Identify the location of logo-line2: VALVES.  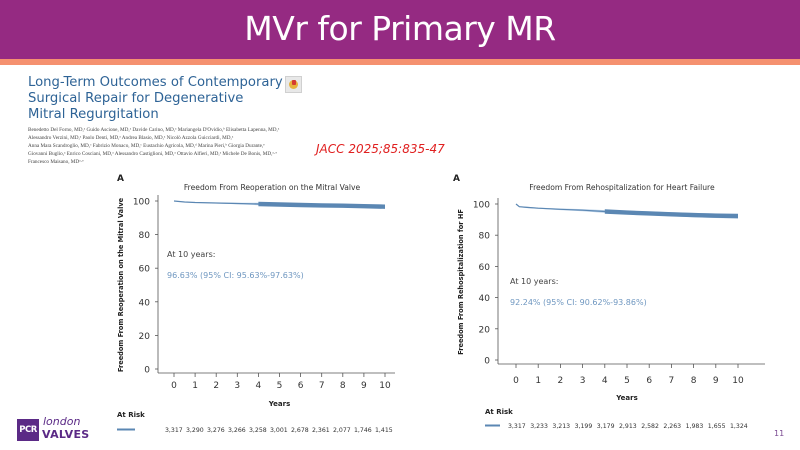
(66, 434).